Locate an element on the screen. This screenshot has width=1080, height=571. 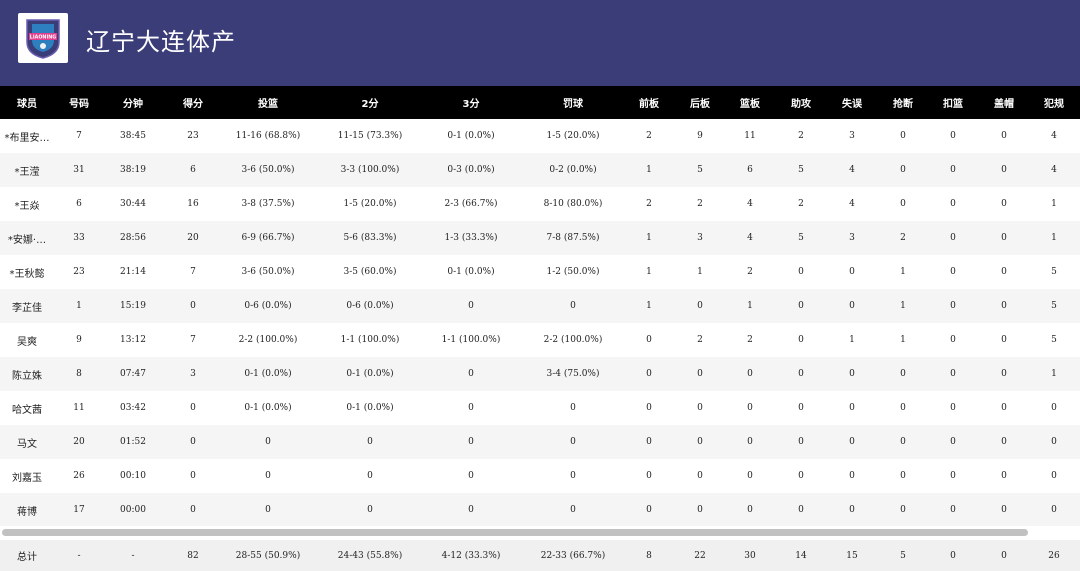
column-header-tov: 失误 is located at coordinates (852, 104).